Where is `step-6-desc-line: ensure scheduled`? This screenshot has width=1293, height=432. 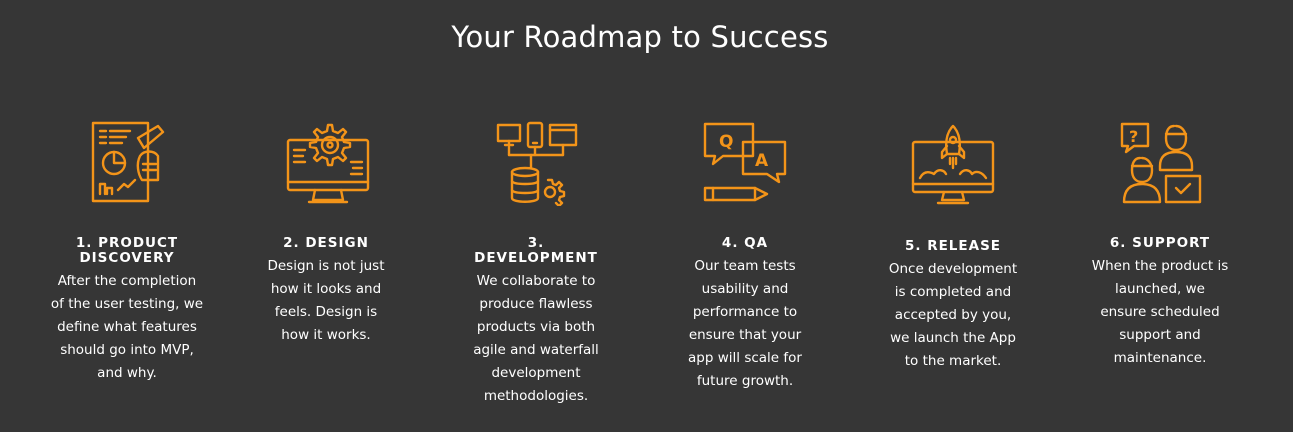 step-6-desc-line: ensure scheduled is located at coordinates (1160, 312).